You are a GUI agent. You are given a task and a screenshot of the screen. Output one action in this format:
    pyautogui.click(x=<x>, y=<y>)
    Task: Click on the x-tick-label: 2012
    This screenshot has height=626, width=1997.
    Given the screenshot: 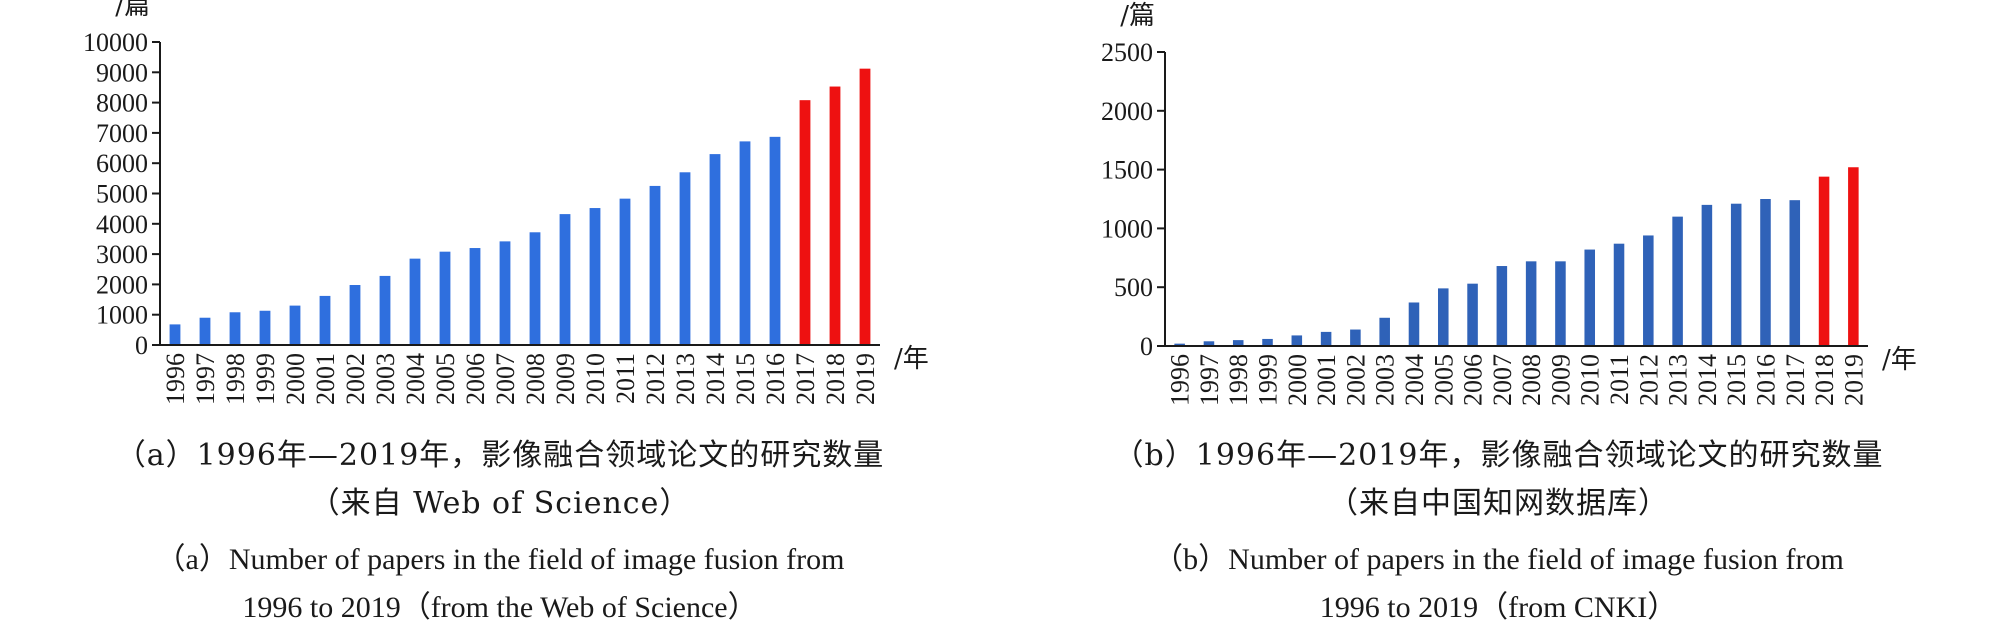 What is the action you would take?
    pyautogui.click(x=1648, y=380)
    